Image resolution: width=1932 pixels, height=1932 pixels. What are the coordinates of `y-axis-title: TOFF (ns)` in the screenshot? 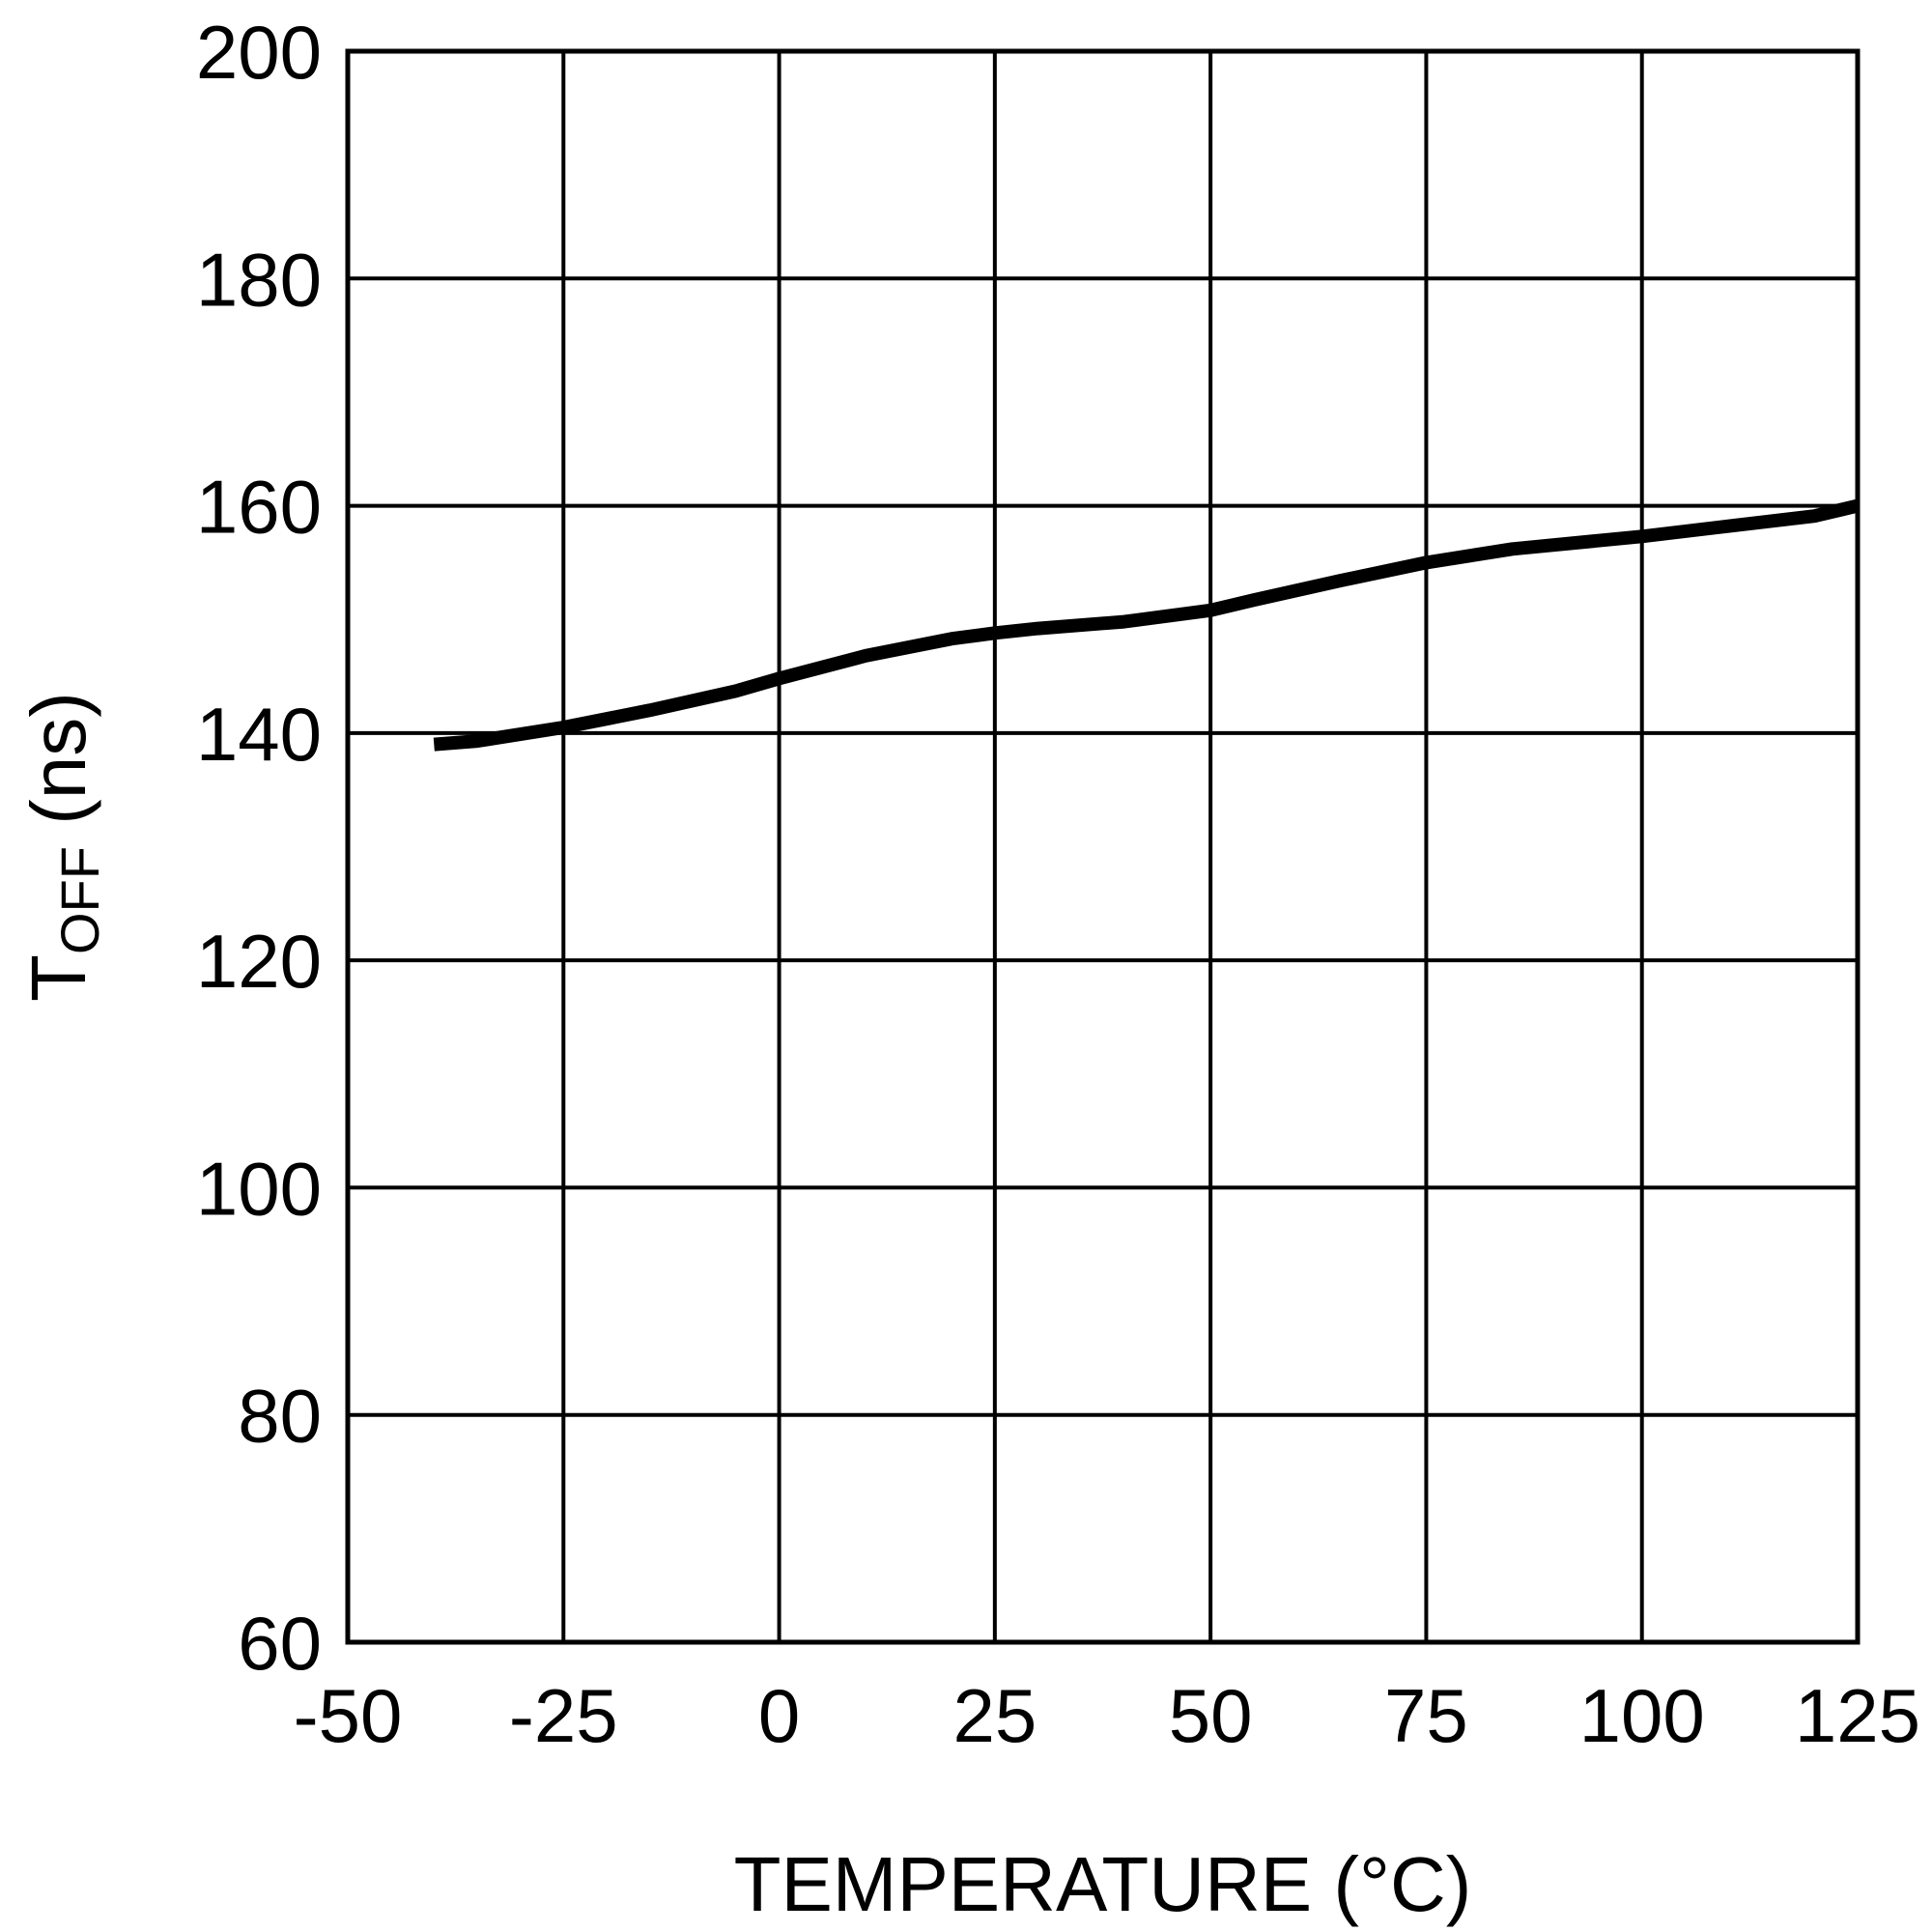 It's located at (63, 847).